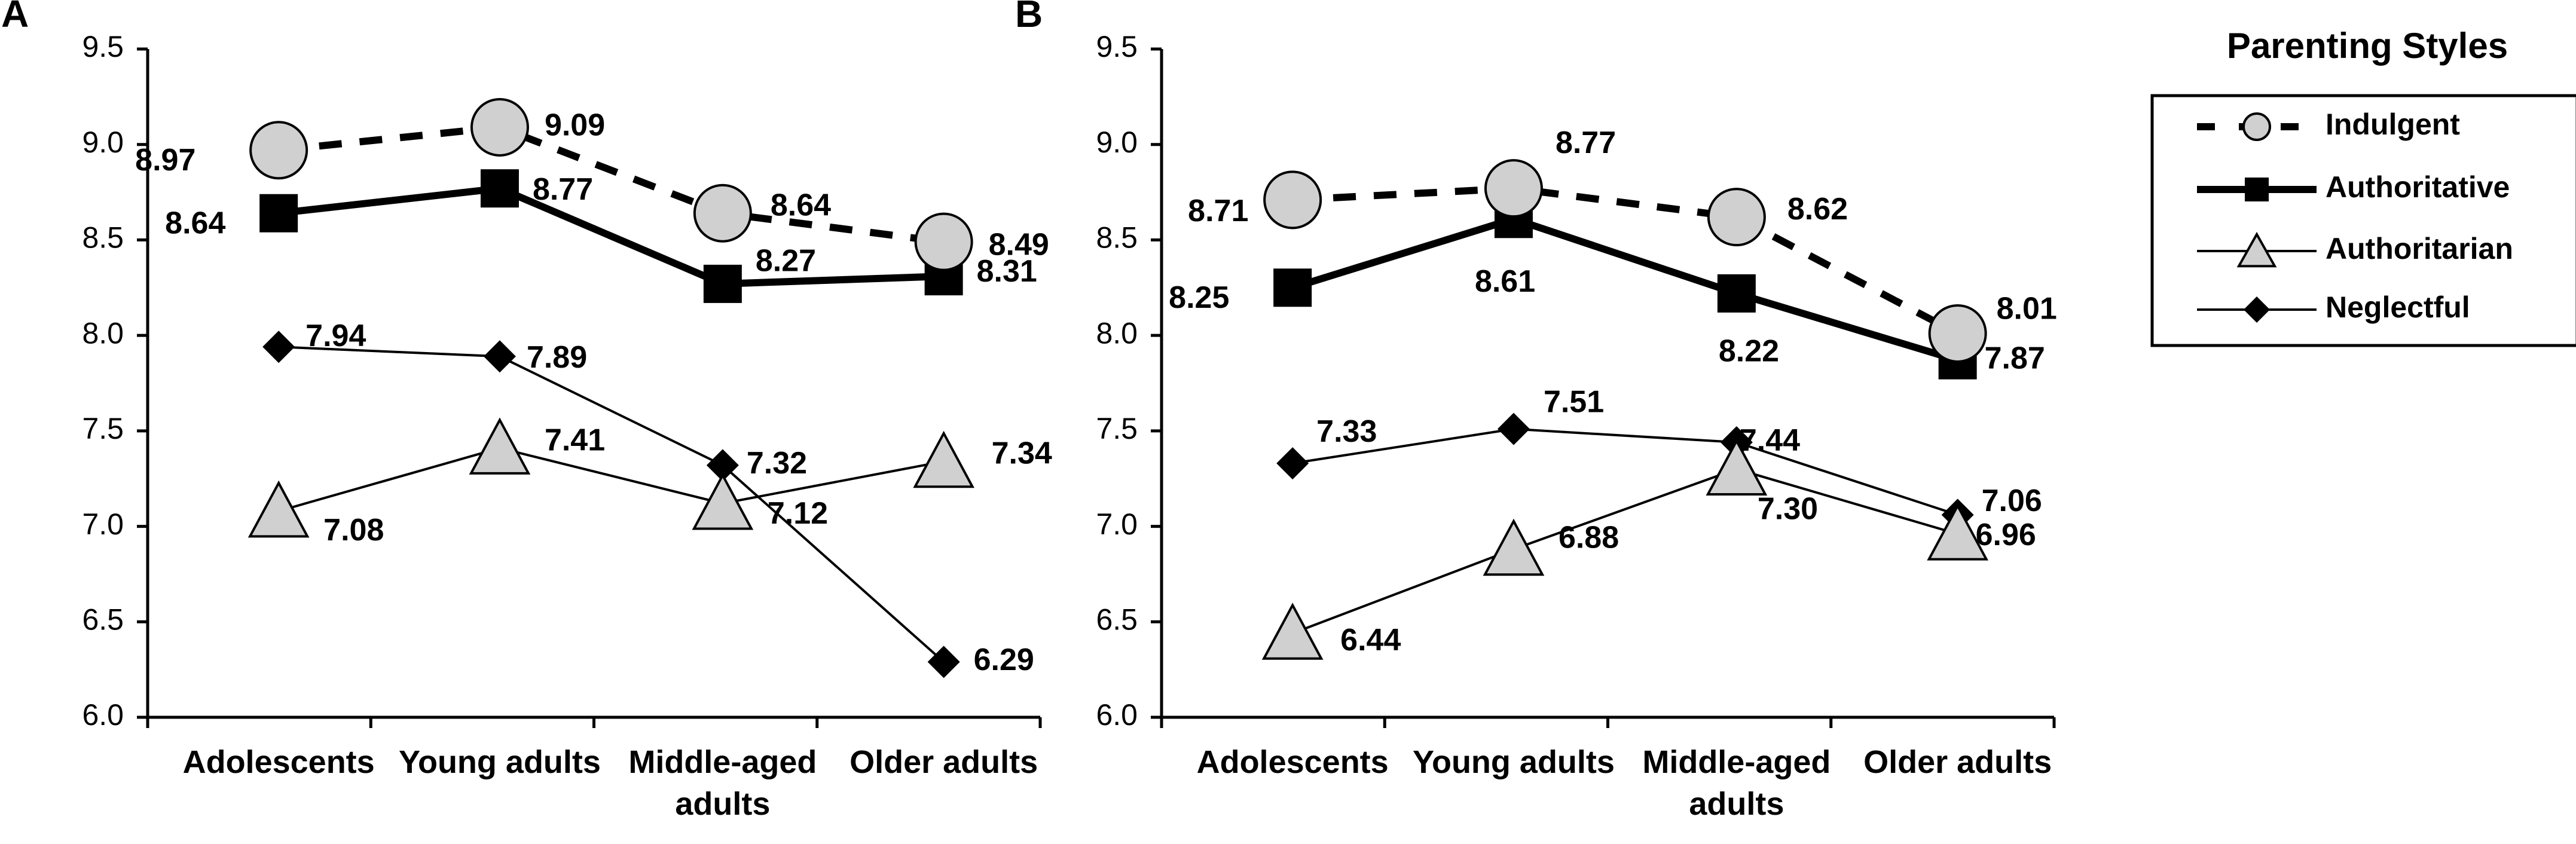 The height and width of the screenshot is (844, 2576). I want to click on legend-marker-authoritative, so click(2257, 189).